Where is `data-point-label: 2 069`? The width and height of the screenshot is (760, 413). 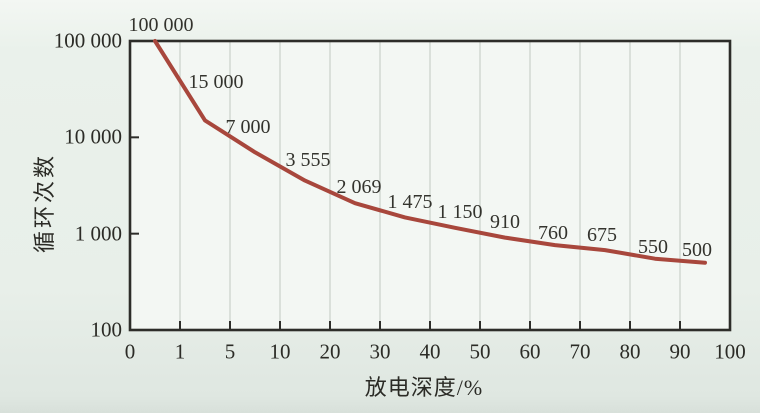 data-point-label: 2 069 is located at coordinates (359, 187).